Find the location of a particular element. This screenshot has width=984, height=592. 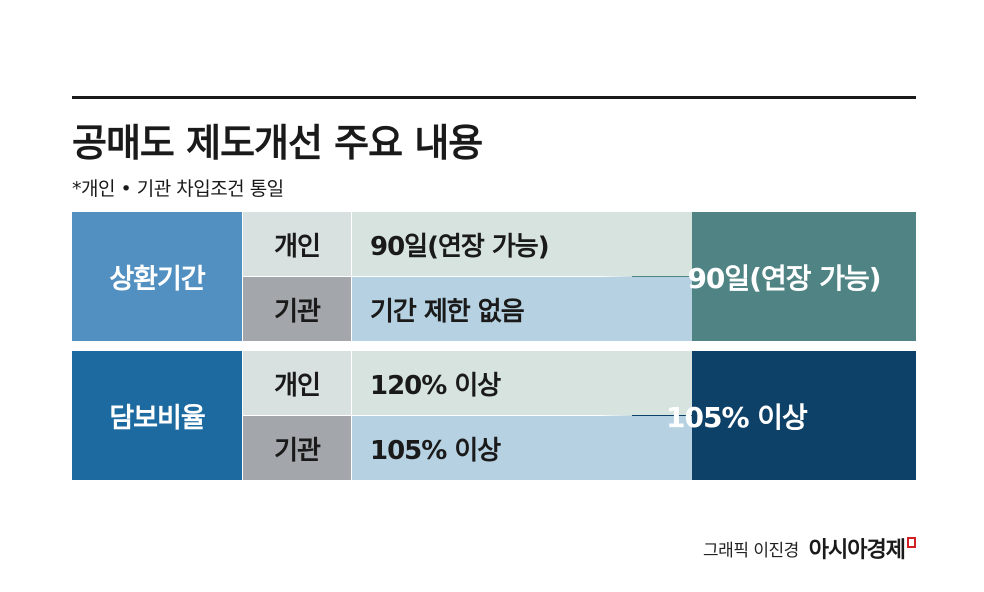

brand-mark-icon is located at coordinates (911, 542).